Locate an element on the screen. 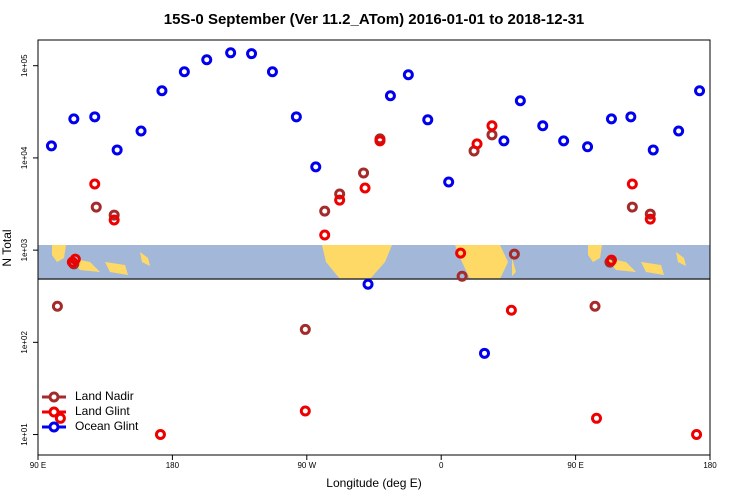 The image size is (750, 500). y-tick-label: 1e+01 is located at coordinates (24, 434).